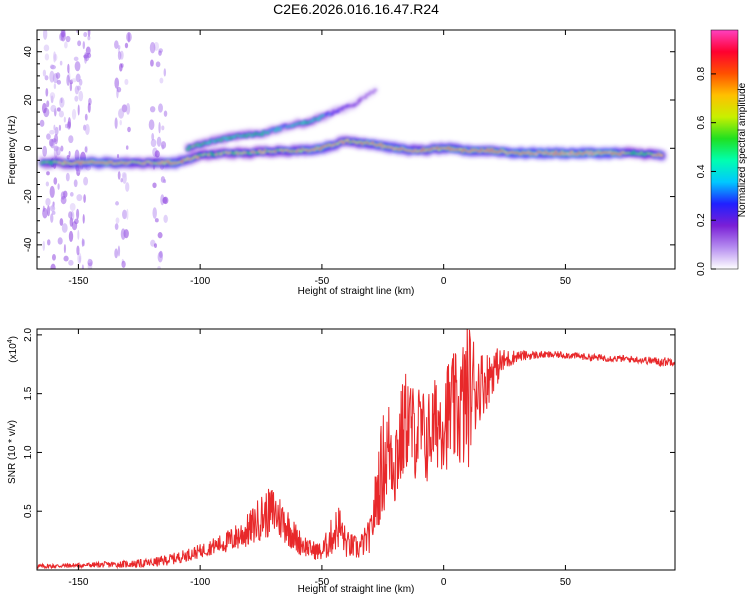 The height and width of the screenshot is (600, 750). I want to click on main-ridge, so click(352, 153).